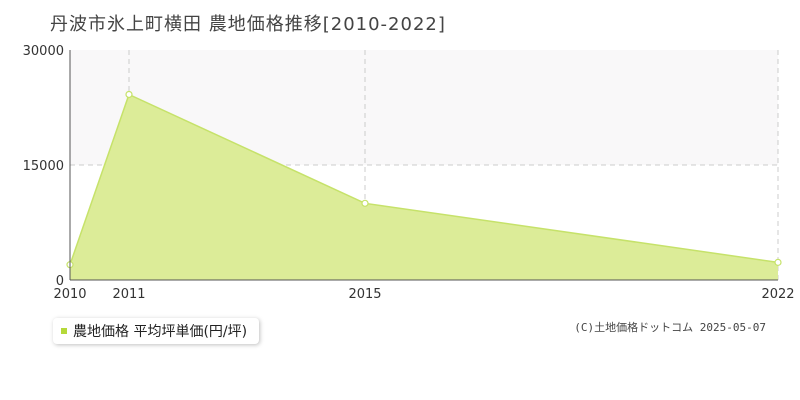  I want to click on y-tick-label: 15000, so click(43, 166).